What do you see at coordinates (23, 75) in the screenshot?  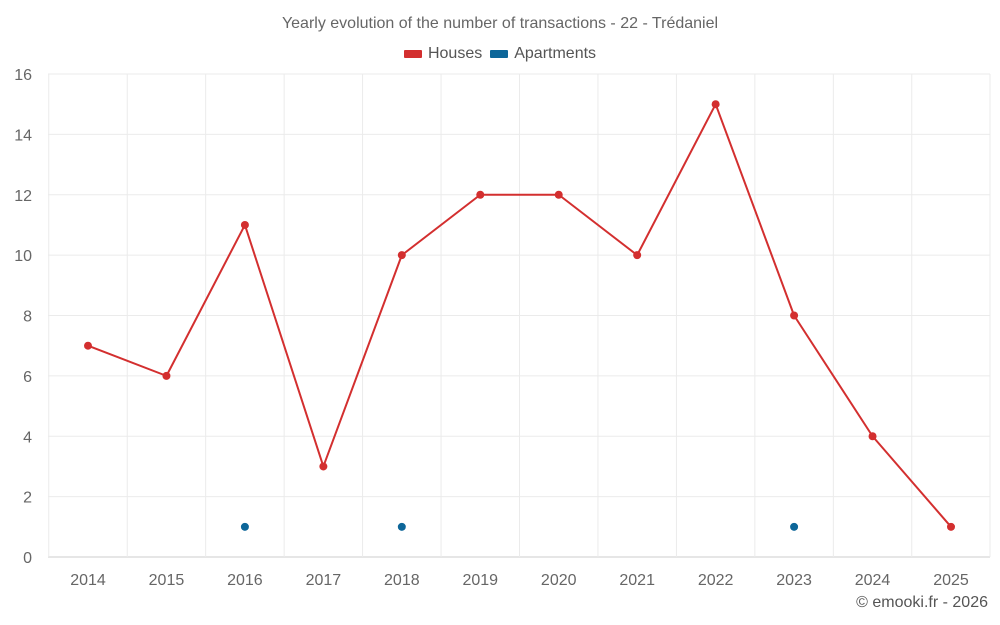 I see `y-tick-label: 16` at bounding box center [23, 75].